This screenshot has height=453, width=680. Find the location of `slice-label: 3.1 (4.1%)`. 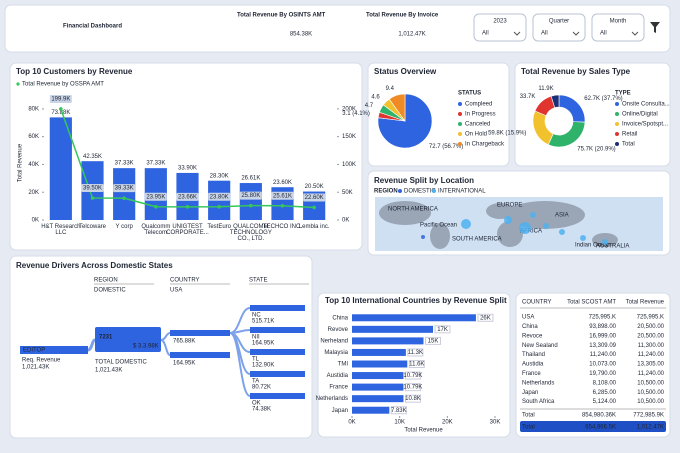

slice-label: 3.1 (4.1%) is located at coordinates (356, 114).